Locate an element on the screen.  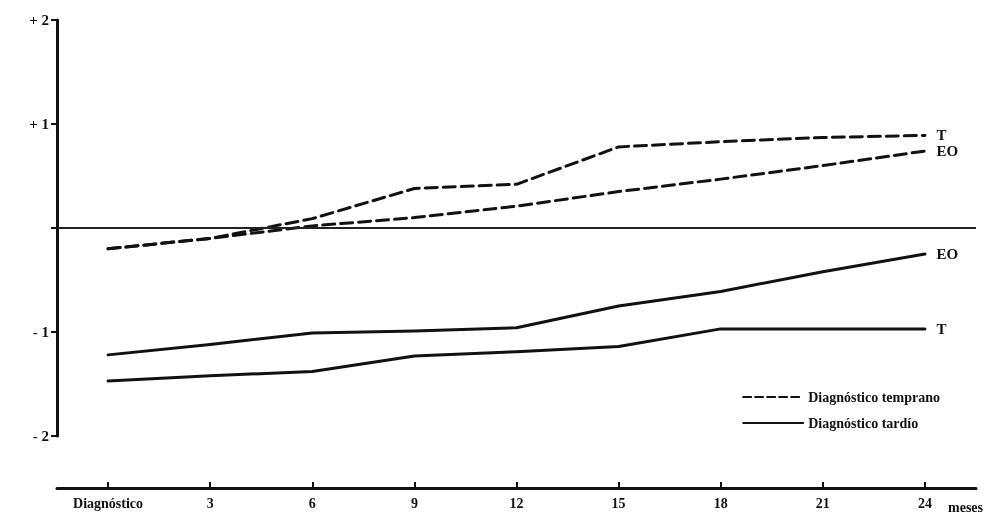
y-tick-label: + 1 is located at coordinates (39, 124).